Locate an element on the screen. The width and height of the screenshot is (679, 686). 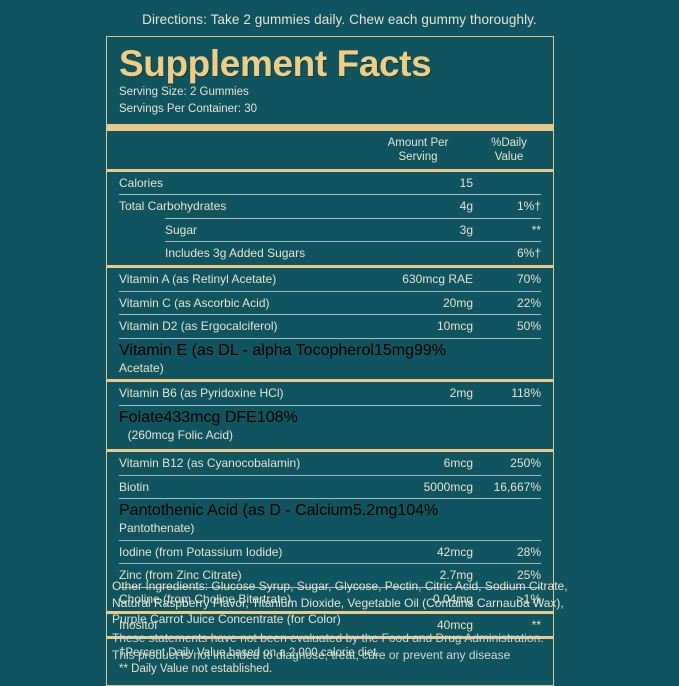
nutrient-name: Includes 3g Added Sugars is located at coordinates (235, 253).